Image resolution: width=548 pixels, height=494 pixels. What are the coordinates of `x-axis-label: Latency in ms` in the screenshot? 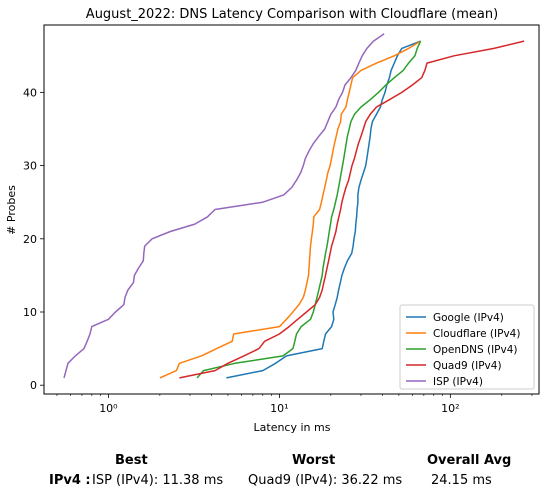 It's located at (292, 427).